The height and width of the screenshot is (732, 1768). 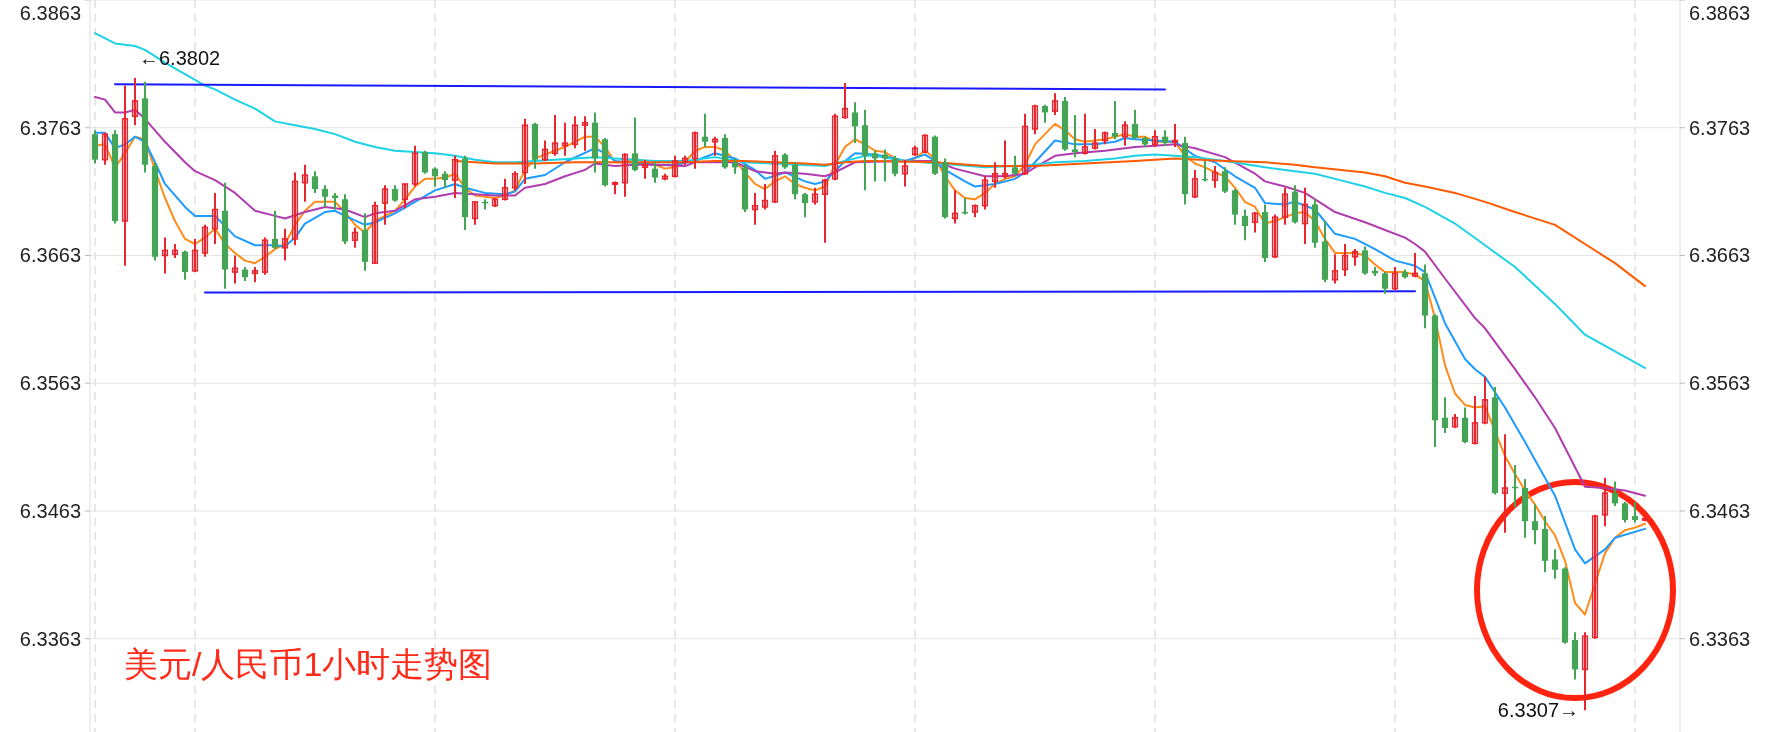 What do you see at coordinates (1720, 13) in the screenshot?
I see `y2-tick-label: 6.3863` at bounding box center [1720, 13].